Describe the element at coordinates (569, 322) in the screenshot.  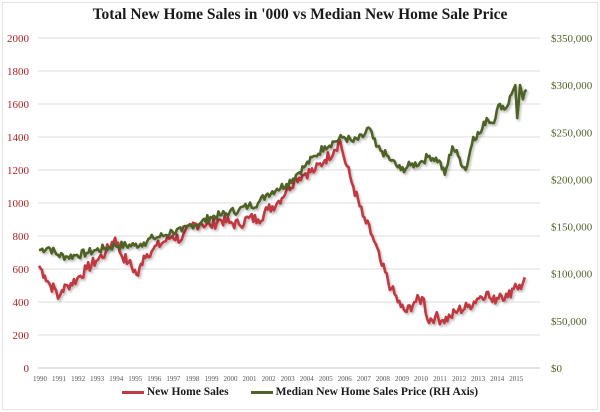
I see `right-tick-label: $50,000` at that location.